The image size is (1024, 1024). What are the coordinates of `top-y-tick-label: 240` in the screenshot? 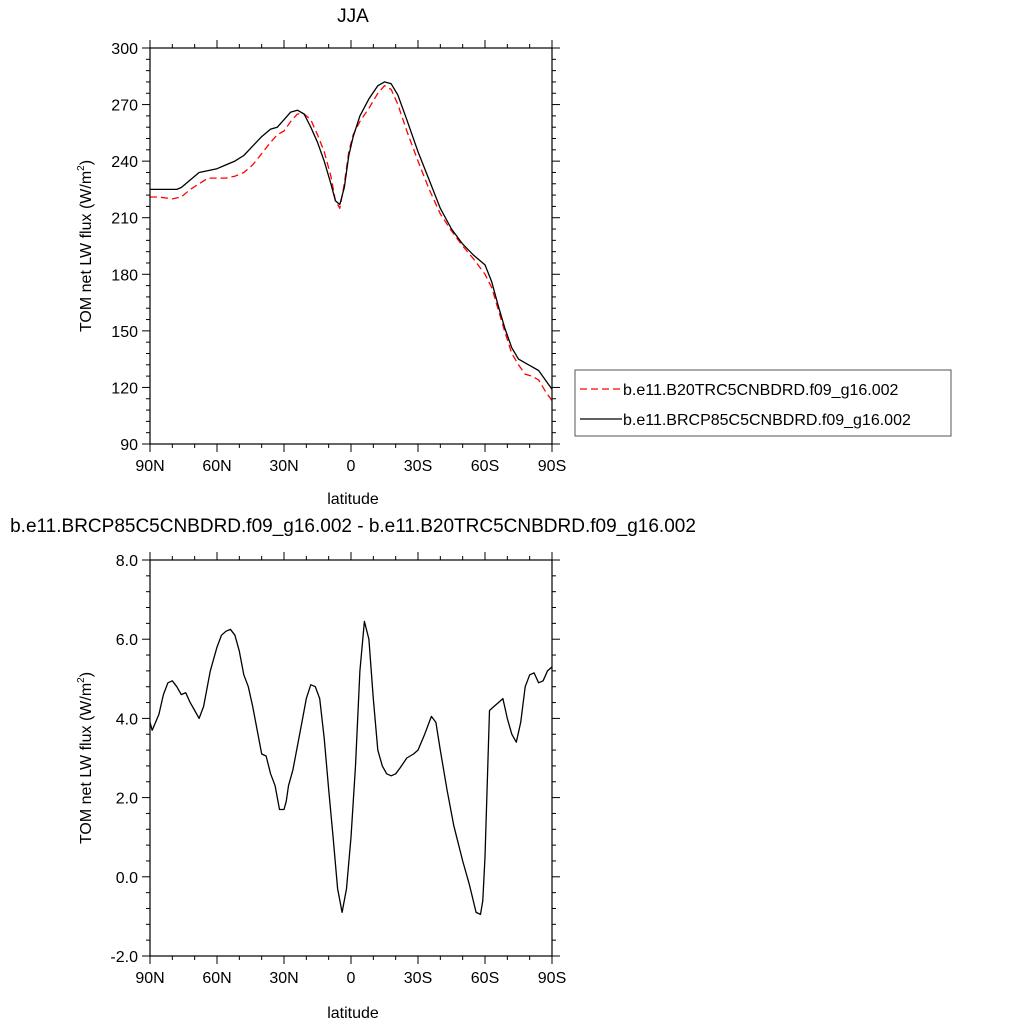 It's located at (124, 162).